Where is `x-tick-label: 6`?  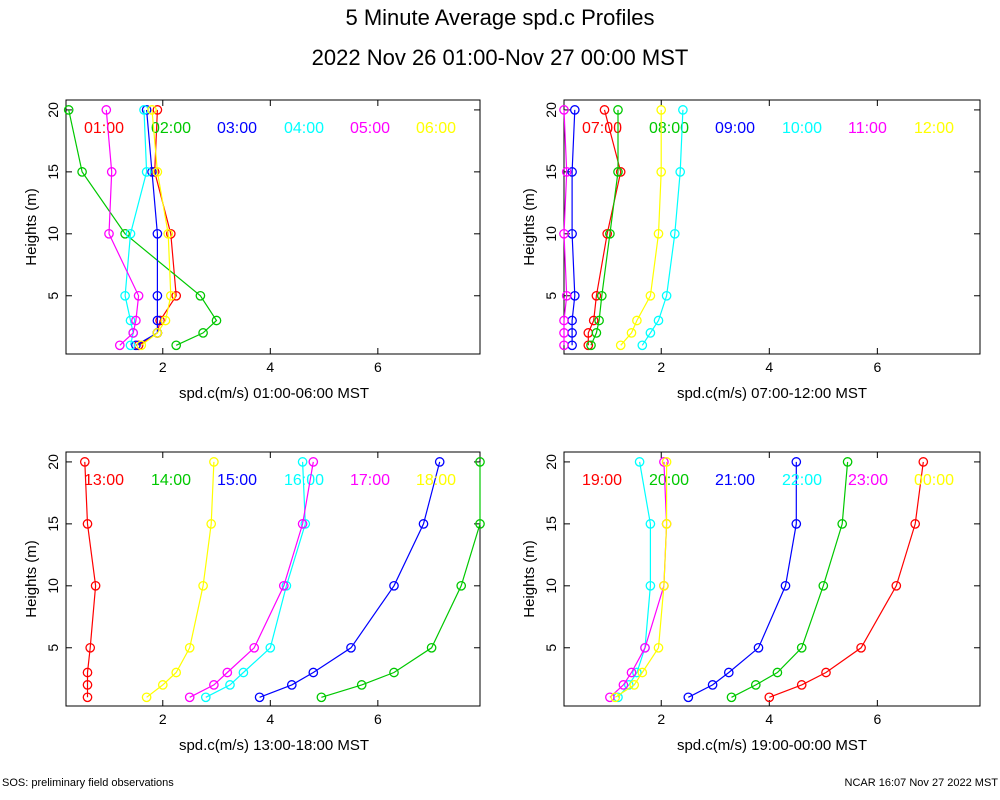
x-tick-label: 6 is located at coordinates (877, 367).